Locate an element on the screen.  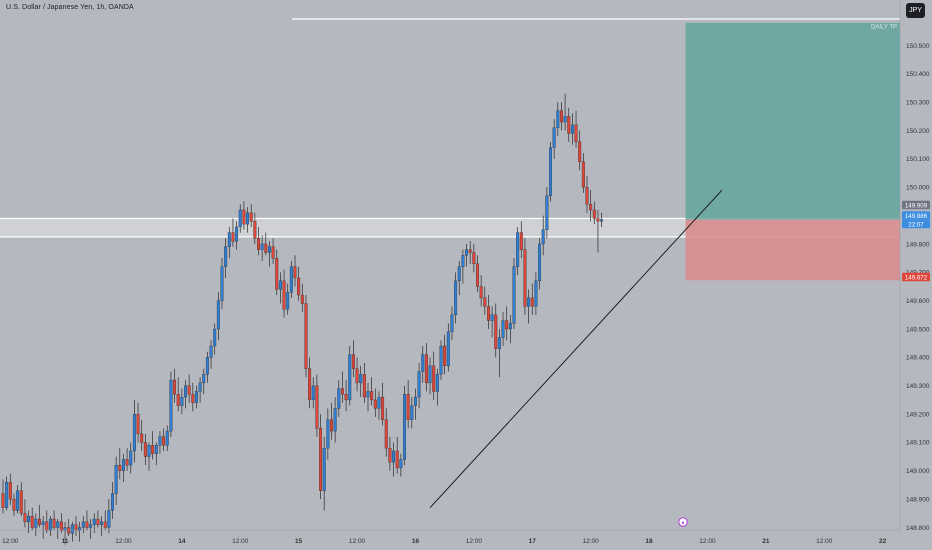
stop-loss-zone is located at coordinates (792, 250).